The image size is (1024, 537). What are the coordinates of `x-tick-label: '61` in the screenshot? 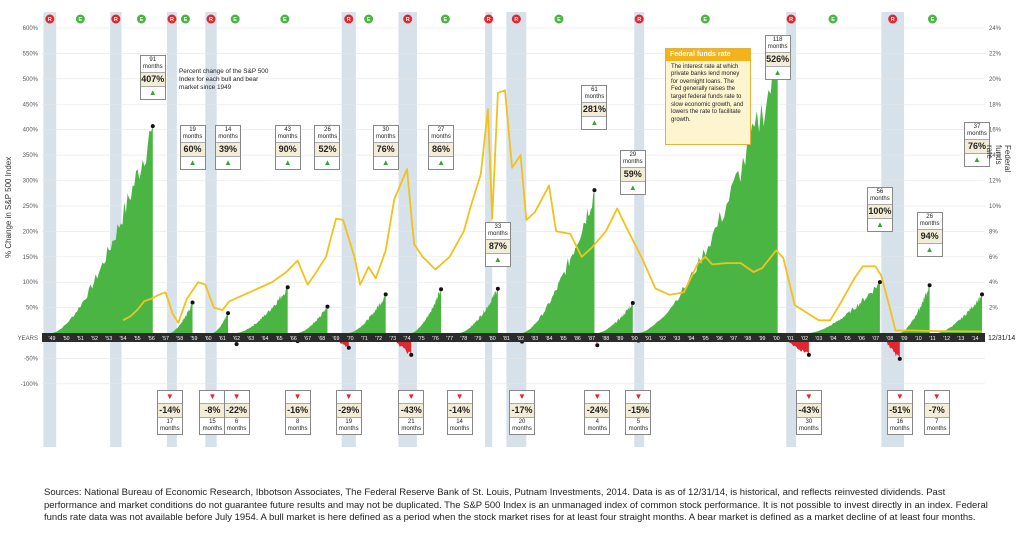 It's located at (222, 339).